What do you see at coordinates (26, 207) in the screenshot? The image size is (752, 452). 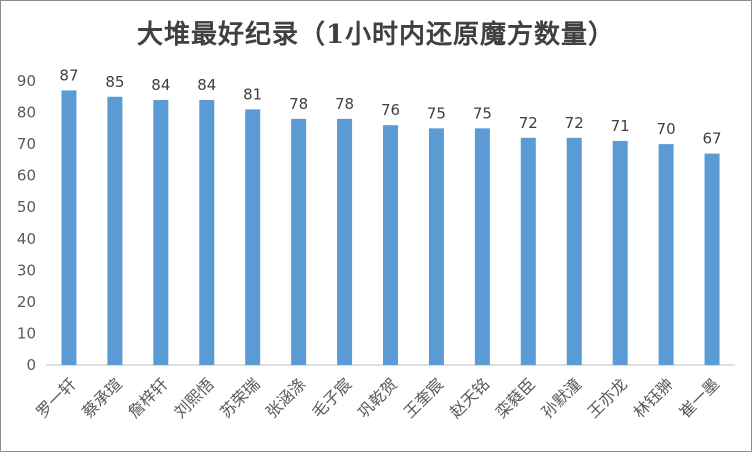 I see `y-tick-label: 50` at bounding box center [26, 207].